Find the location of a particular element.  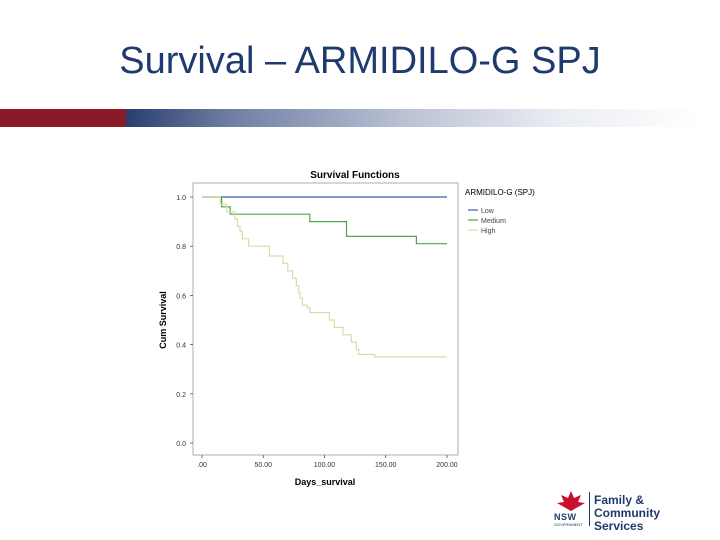

chart-title: Survival Functions is located at coordinates (355, 175).